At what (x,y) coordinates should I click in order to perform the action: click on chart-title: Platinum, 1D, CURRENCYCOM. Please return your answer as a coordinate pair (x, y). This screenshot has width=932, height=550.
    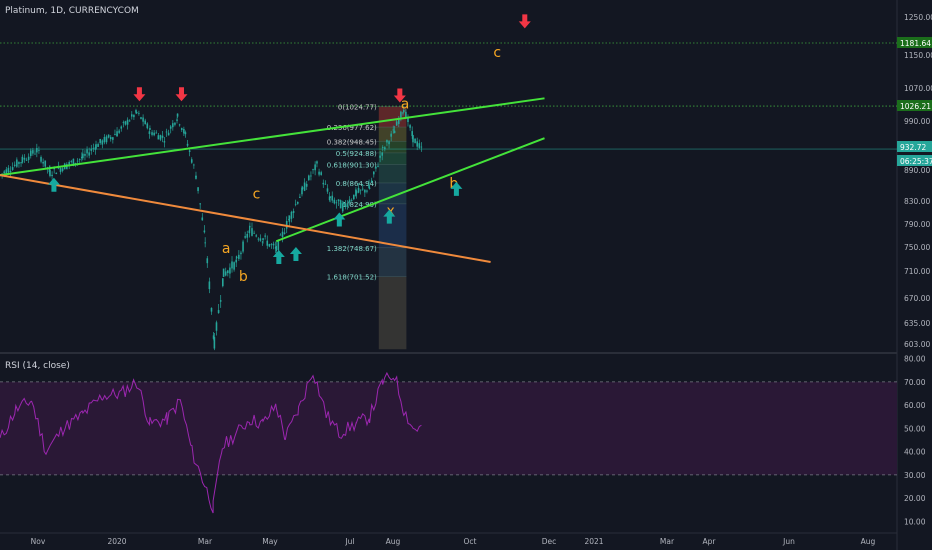
    Looking at the image, I should click on (72, 11).